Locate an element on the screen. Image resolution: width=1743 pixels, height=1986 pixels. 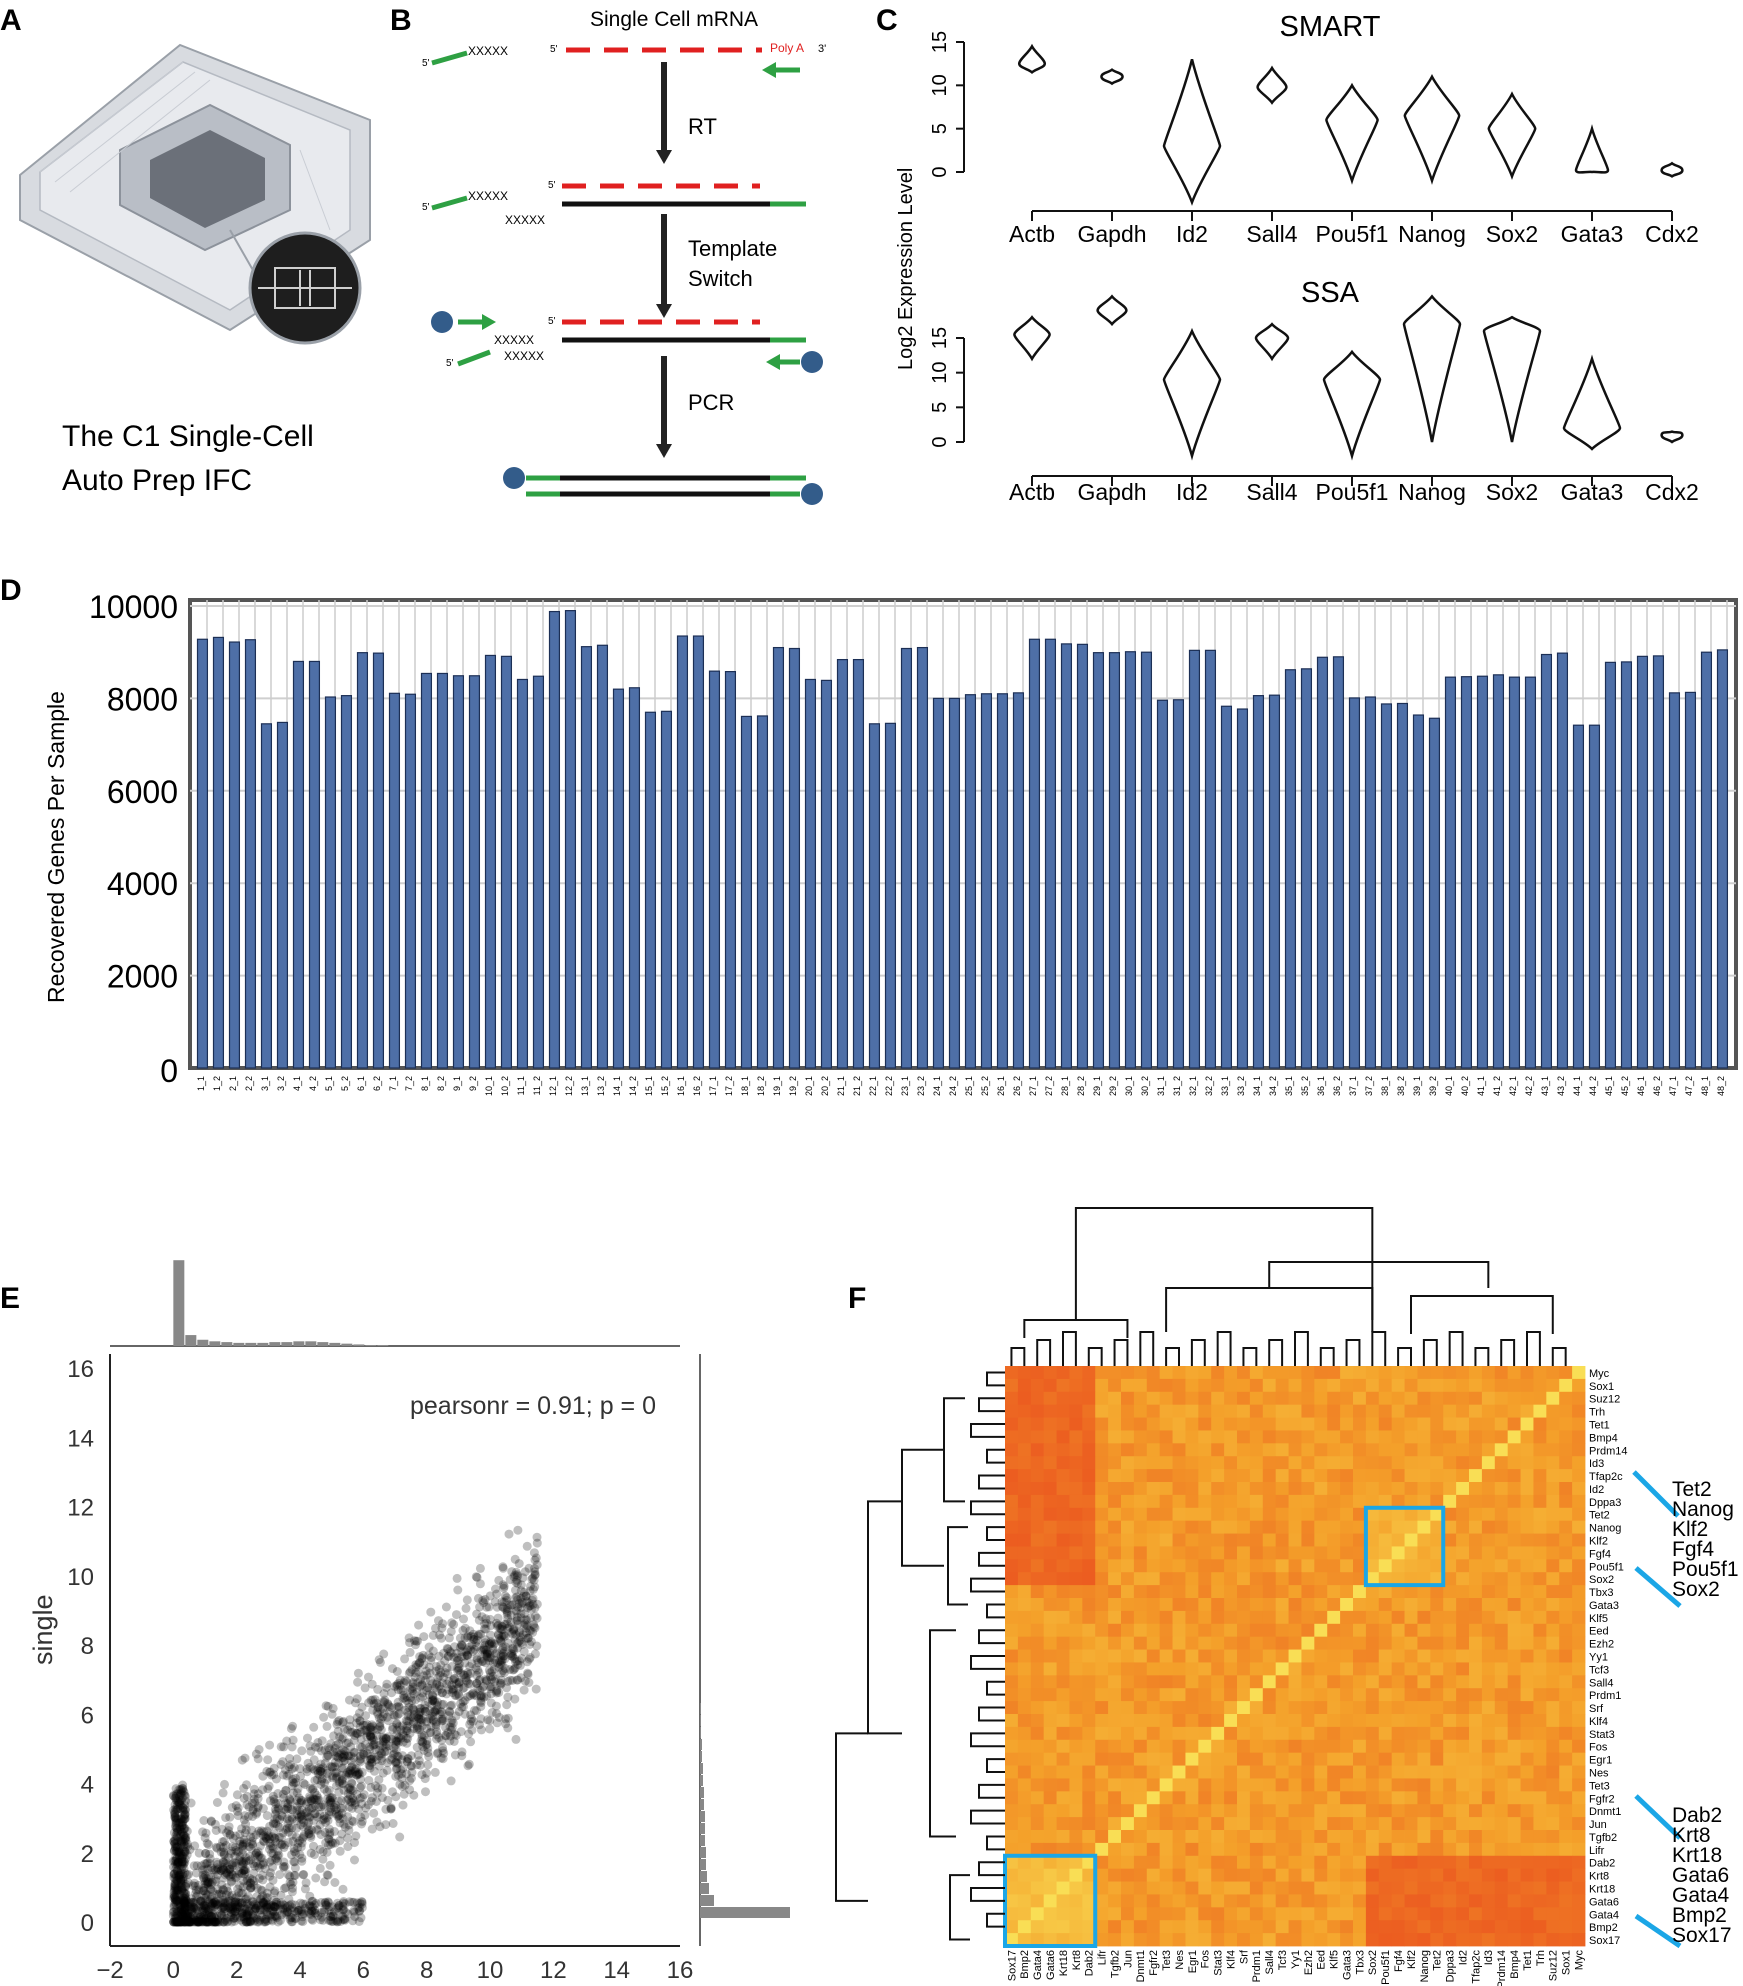
bar-x-label: 34_1 is located at coordinates (1257, 1086).